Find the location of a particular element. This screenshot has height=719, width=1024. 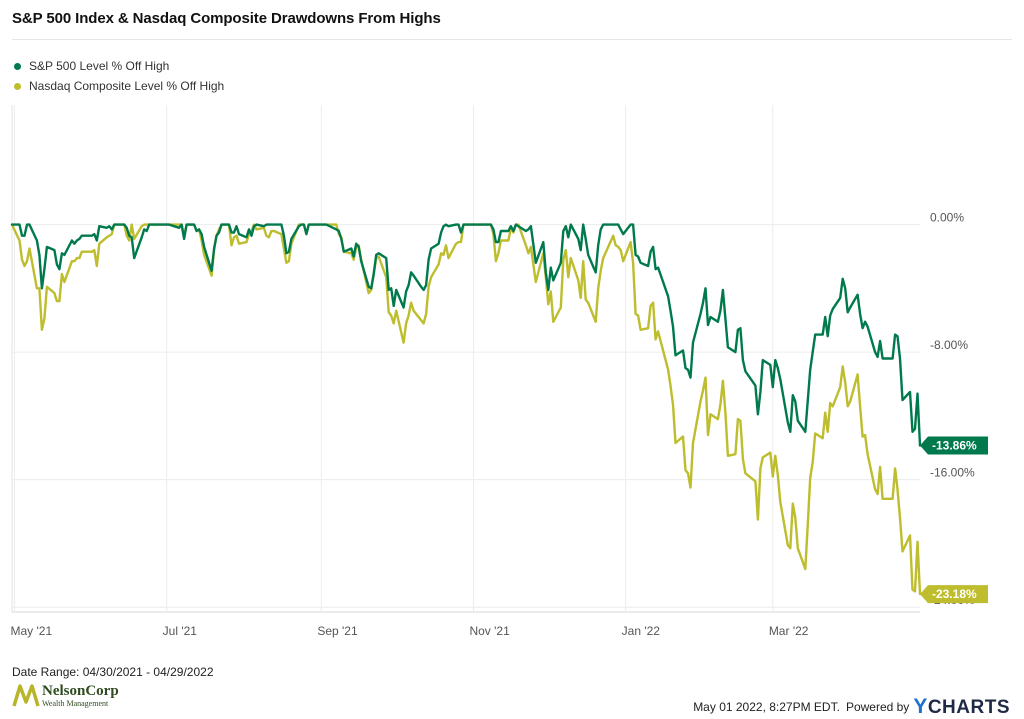

legend-item-nasdaq: Nasdaq Composite Level % Off High is located at coordinates (119, 86).